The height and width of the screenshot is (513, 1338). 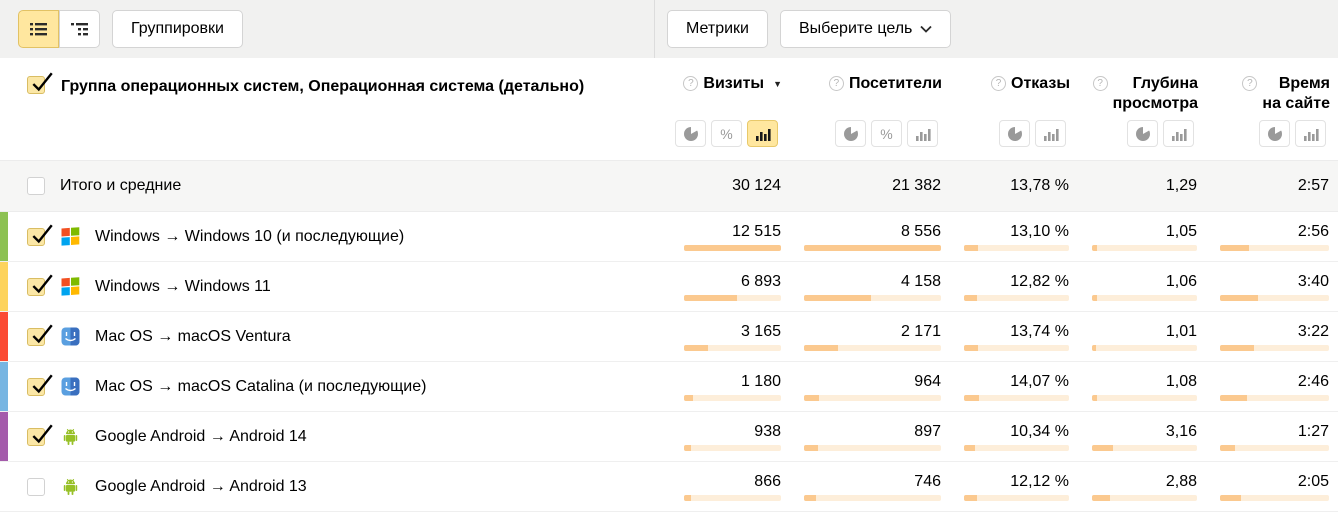 I want to click on sort-desc-icon: ▼, so click(x=777, y=84).